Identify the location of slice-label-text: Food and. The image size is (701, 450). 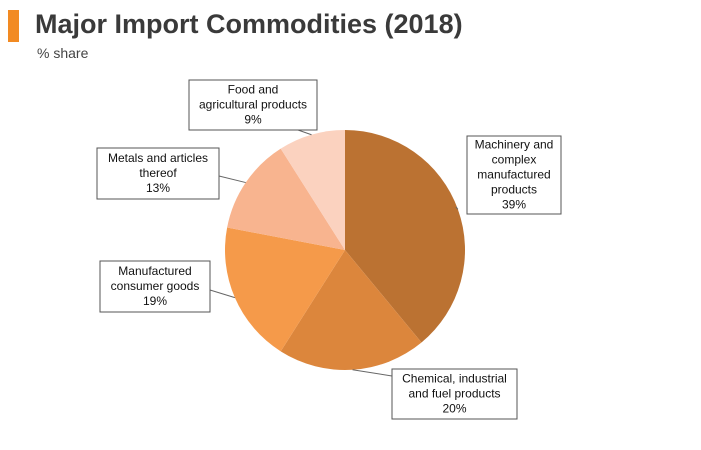
(253, 90).